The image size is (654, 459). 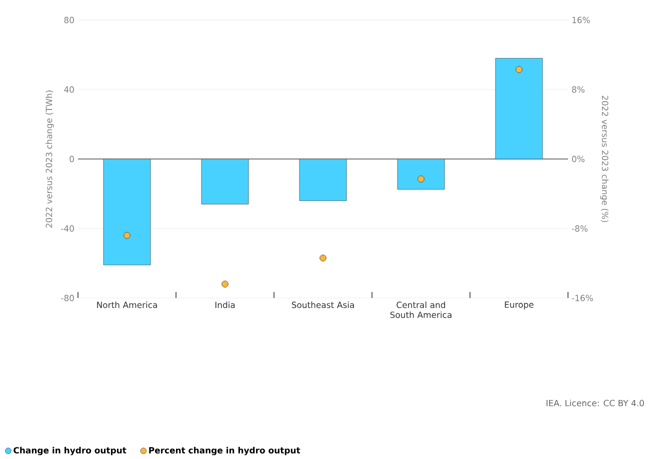 I want to click on x-tick-label: India, so click(x=225, y=305).